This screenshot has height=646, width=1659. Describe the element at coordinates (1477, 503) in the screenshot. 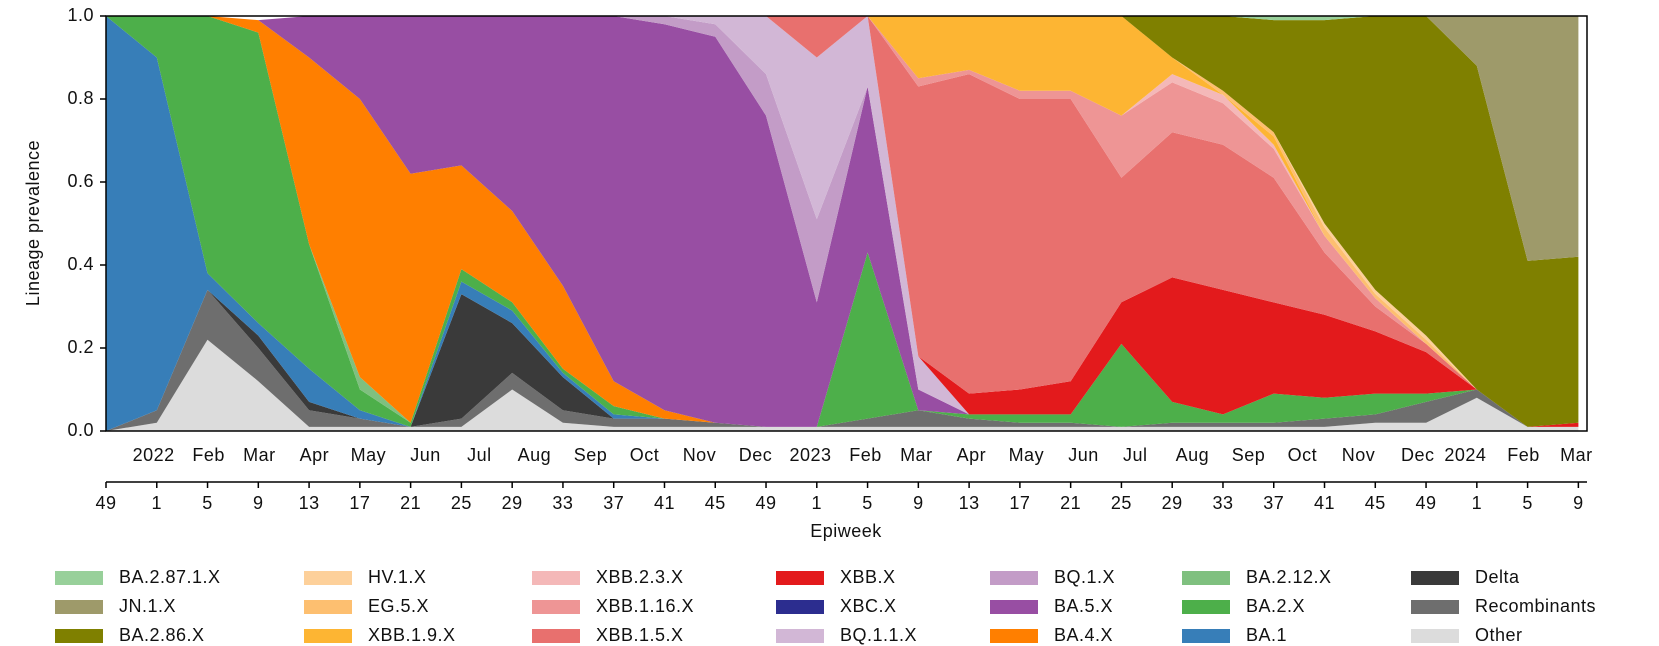

I see `x-tick-label: 1` at that location.